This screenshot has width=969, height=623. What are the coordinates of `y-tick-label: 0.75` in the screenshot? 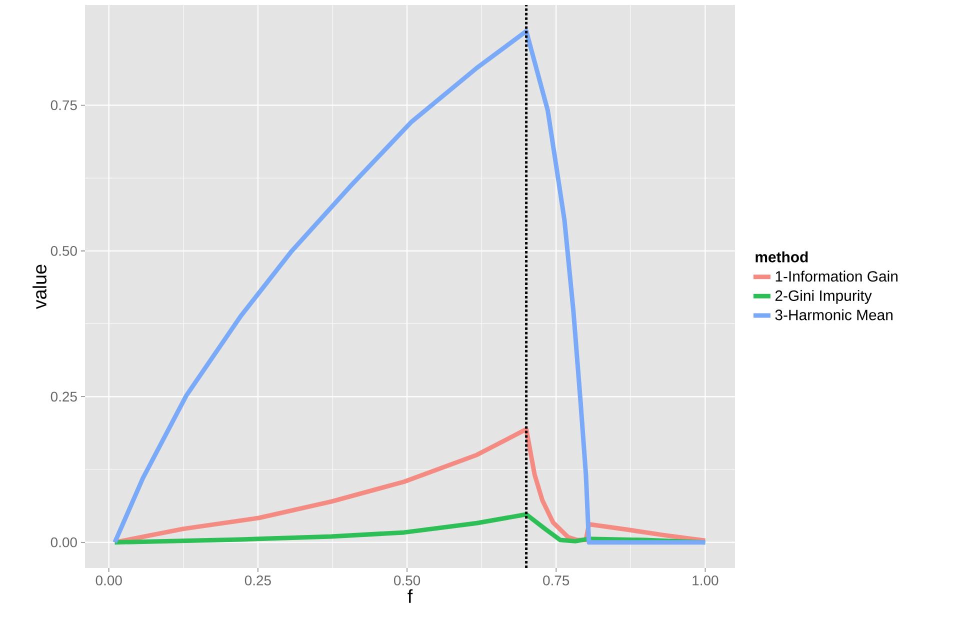 It's located at (63, 105).